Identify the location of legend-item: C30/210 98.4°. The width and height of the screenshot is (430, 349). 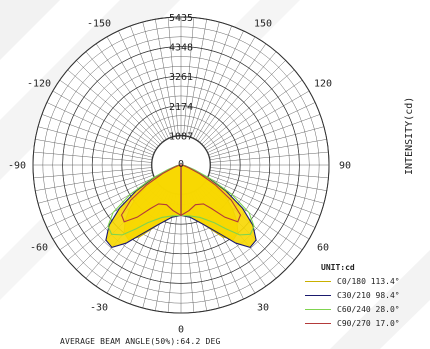
(367, 295).